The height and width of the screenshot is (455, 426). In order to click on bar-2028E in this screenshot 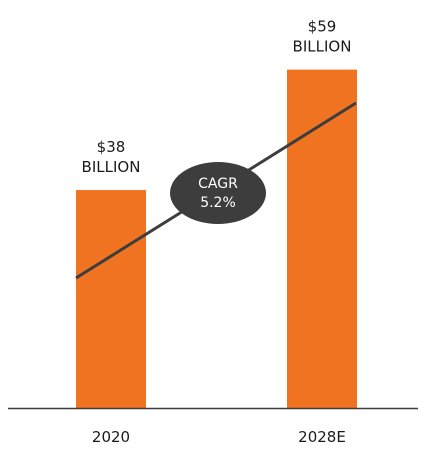, I will do `click(322, 238)`.